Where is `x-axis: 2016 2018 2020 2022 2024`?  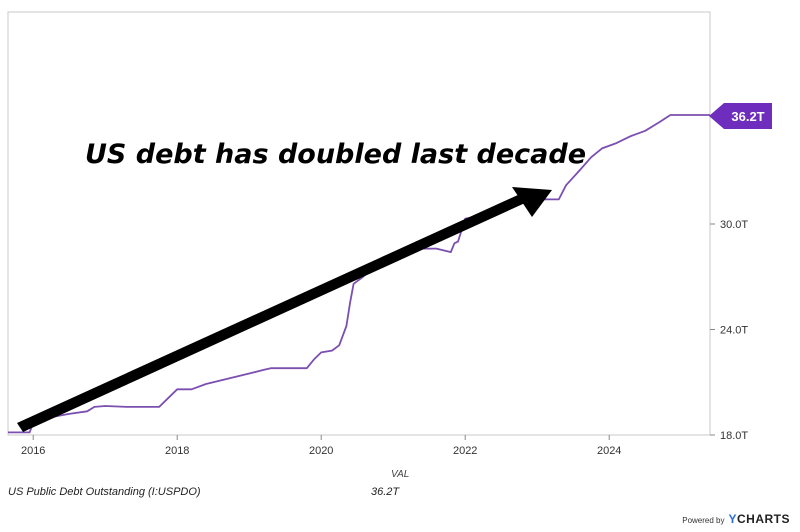 x-axis: 2016 2018 2020 2022 2024 is located at coordinates (321, 446).